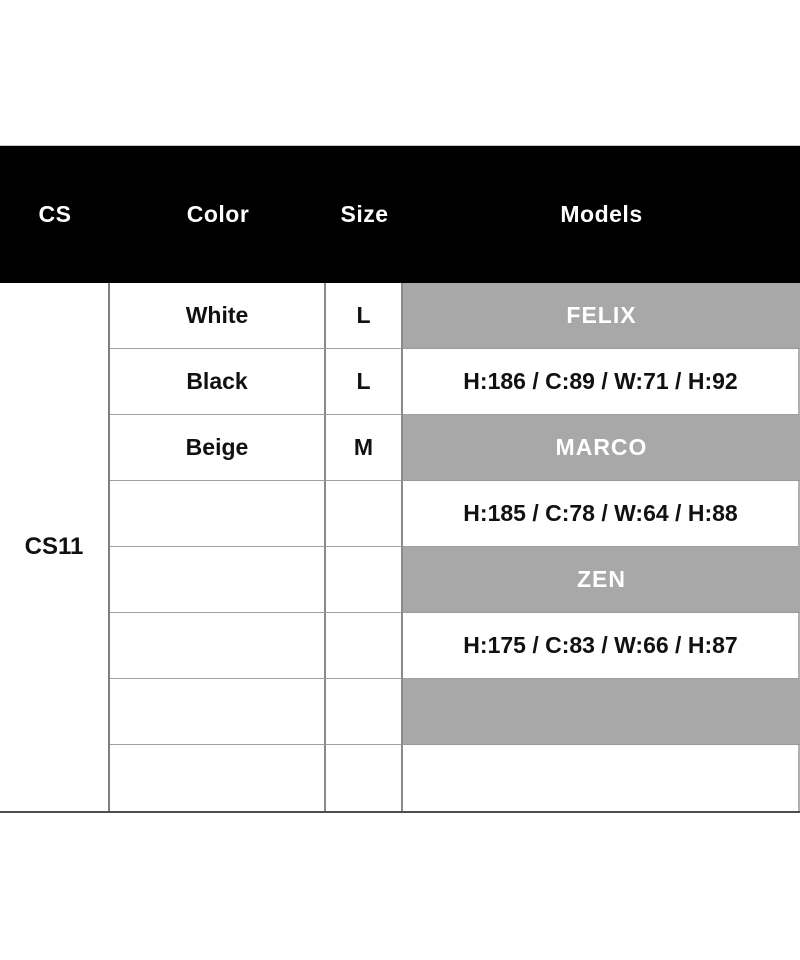  What do you see at coordinates (601, 514) in the screenshot?
I see `model-measurements-cell: H:185 / C:78 / W:64 / H:88` at bounding box center [601, 514].